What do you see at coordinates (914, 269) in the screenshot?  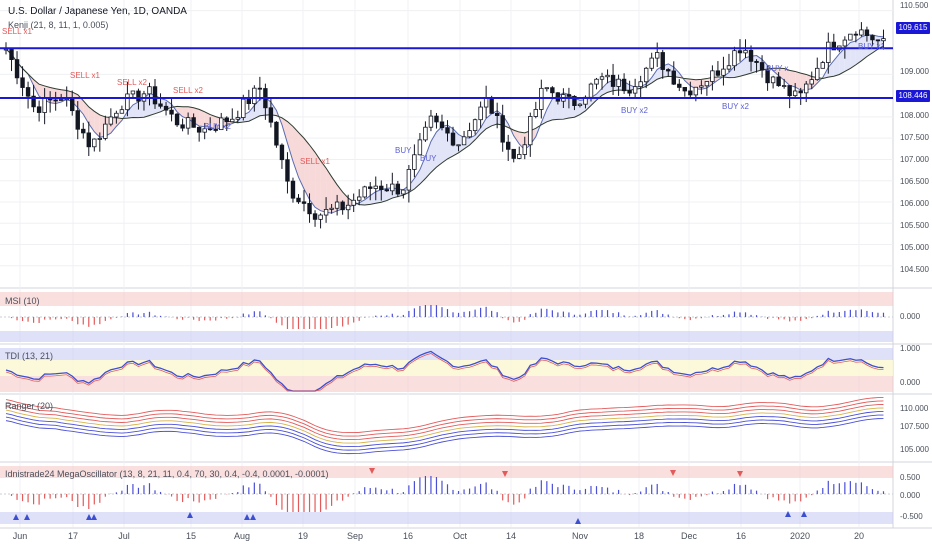 I see `price-axis-label: 104.500` at bounding box center [914, 269].